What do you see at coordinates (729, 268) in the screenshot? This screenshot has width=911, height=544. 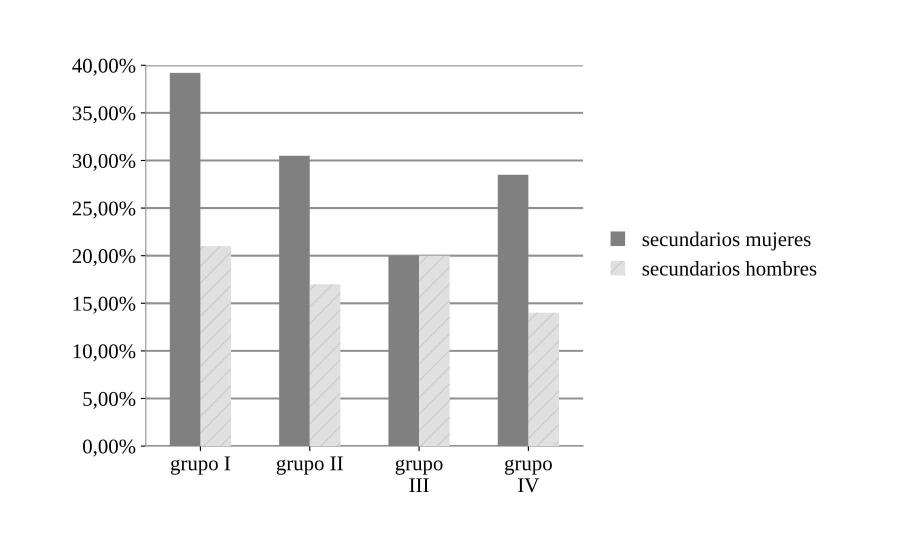 I see `legend-label: secundarios hombres` at bounding box center [729, 268].